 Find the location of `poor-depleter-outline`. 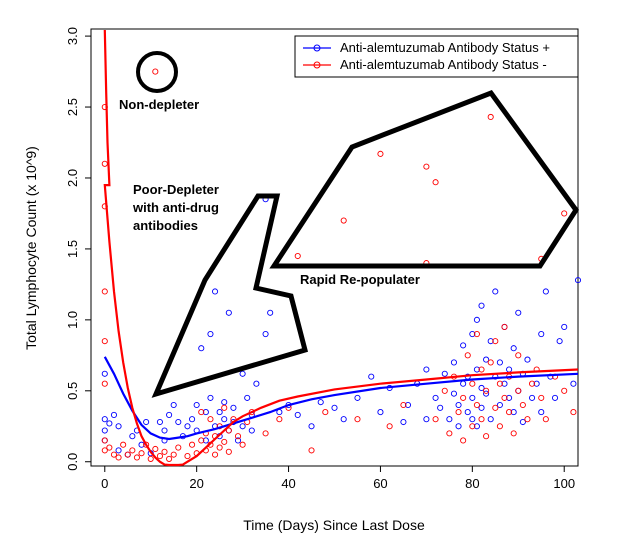

poor-depleter-outline is located at coordinates (230, 295).